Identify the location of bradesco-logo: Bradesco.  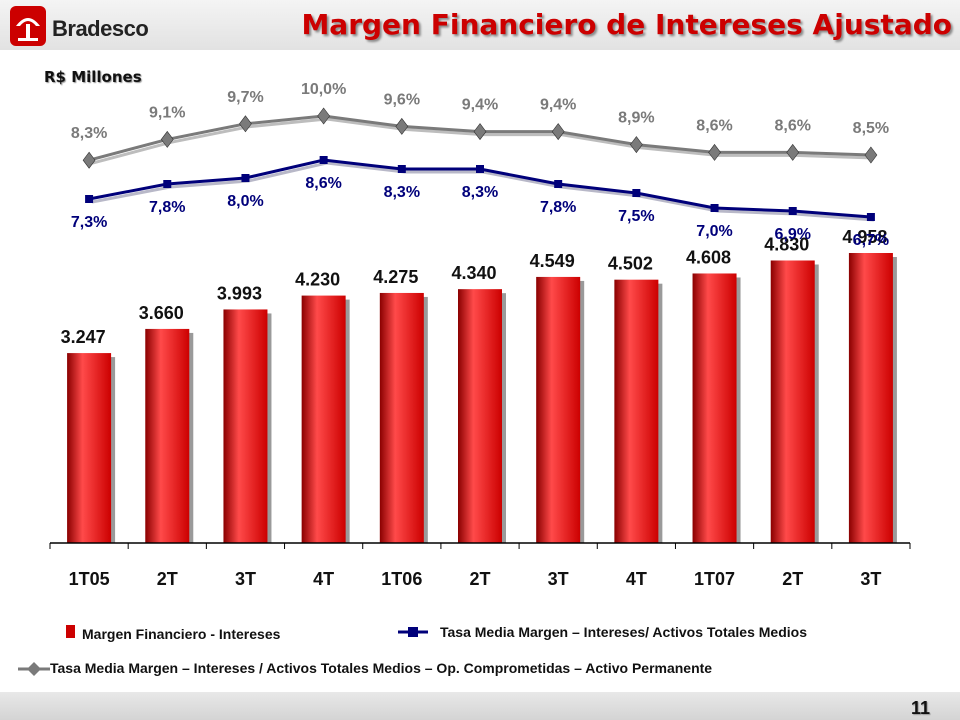
(94, 26).